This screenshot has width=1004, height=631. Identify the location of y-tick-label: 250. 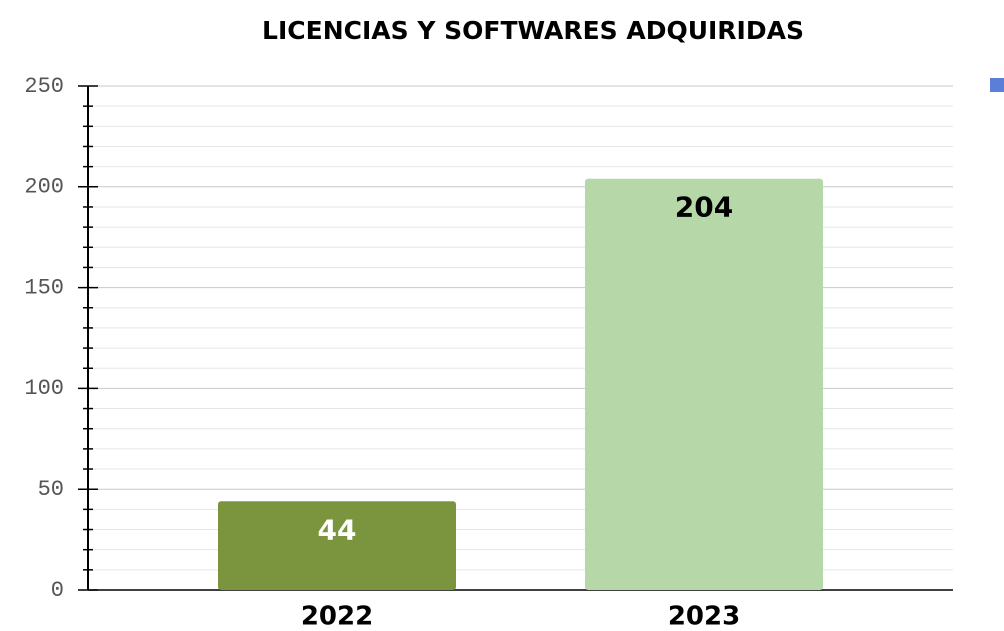
(44, 86).